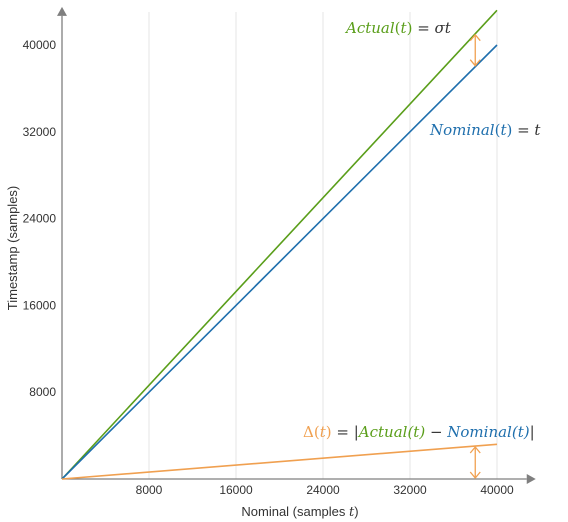 The width and height of the screenshot is (568, 522). I want to click on nominal-formula-label: Nominal(t) = t, so click(485, 130).